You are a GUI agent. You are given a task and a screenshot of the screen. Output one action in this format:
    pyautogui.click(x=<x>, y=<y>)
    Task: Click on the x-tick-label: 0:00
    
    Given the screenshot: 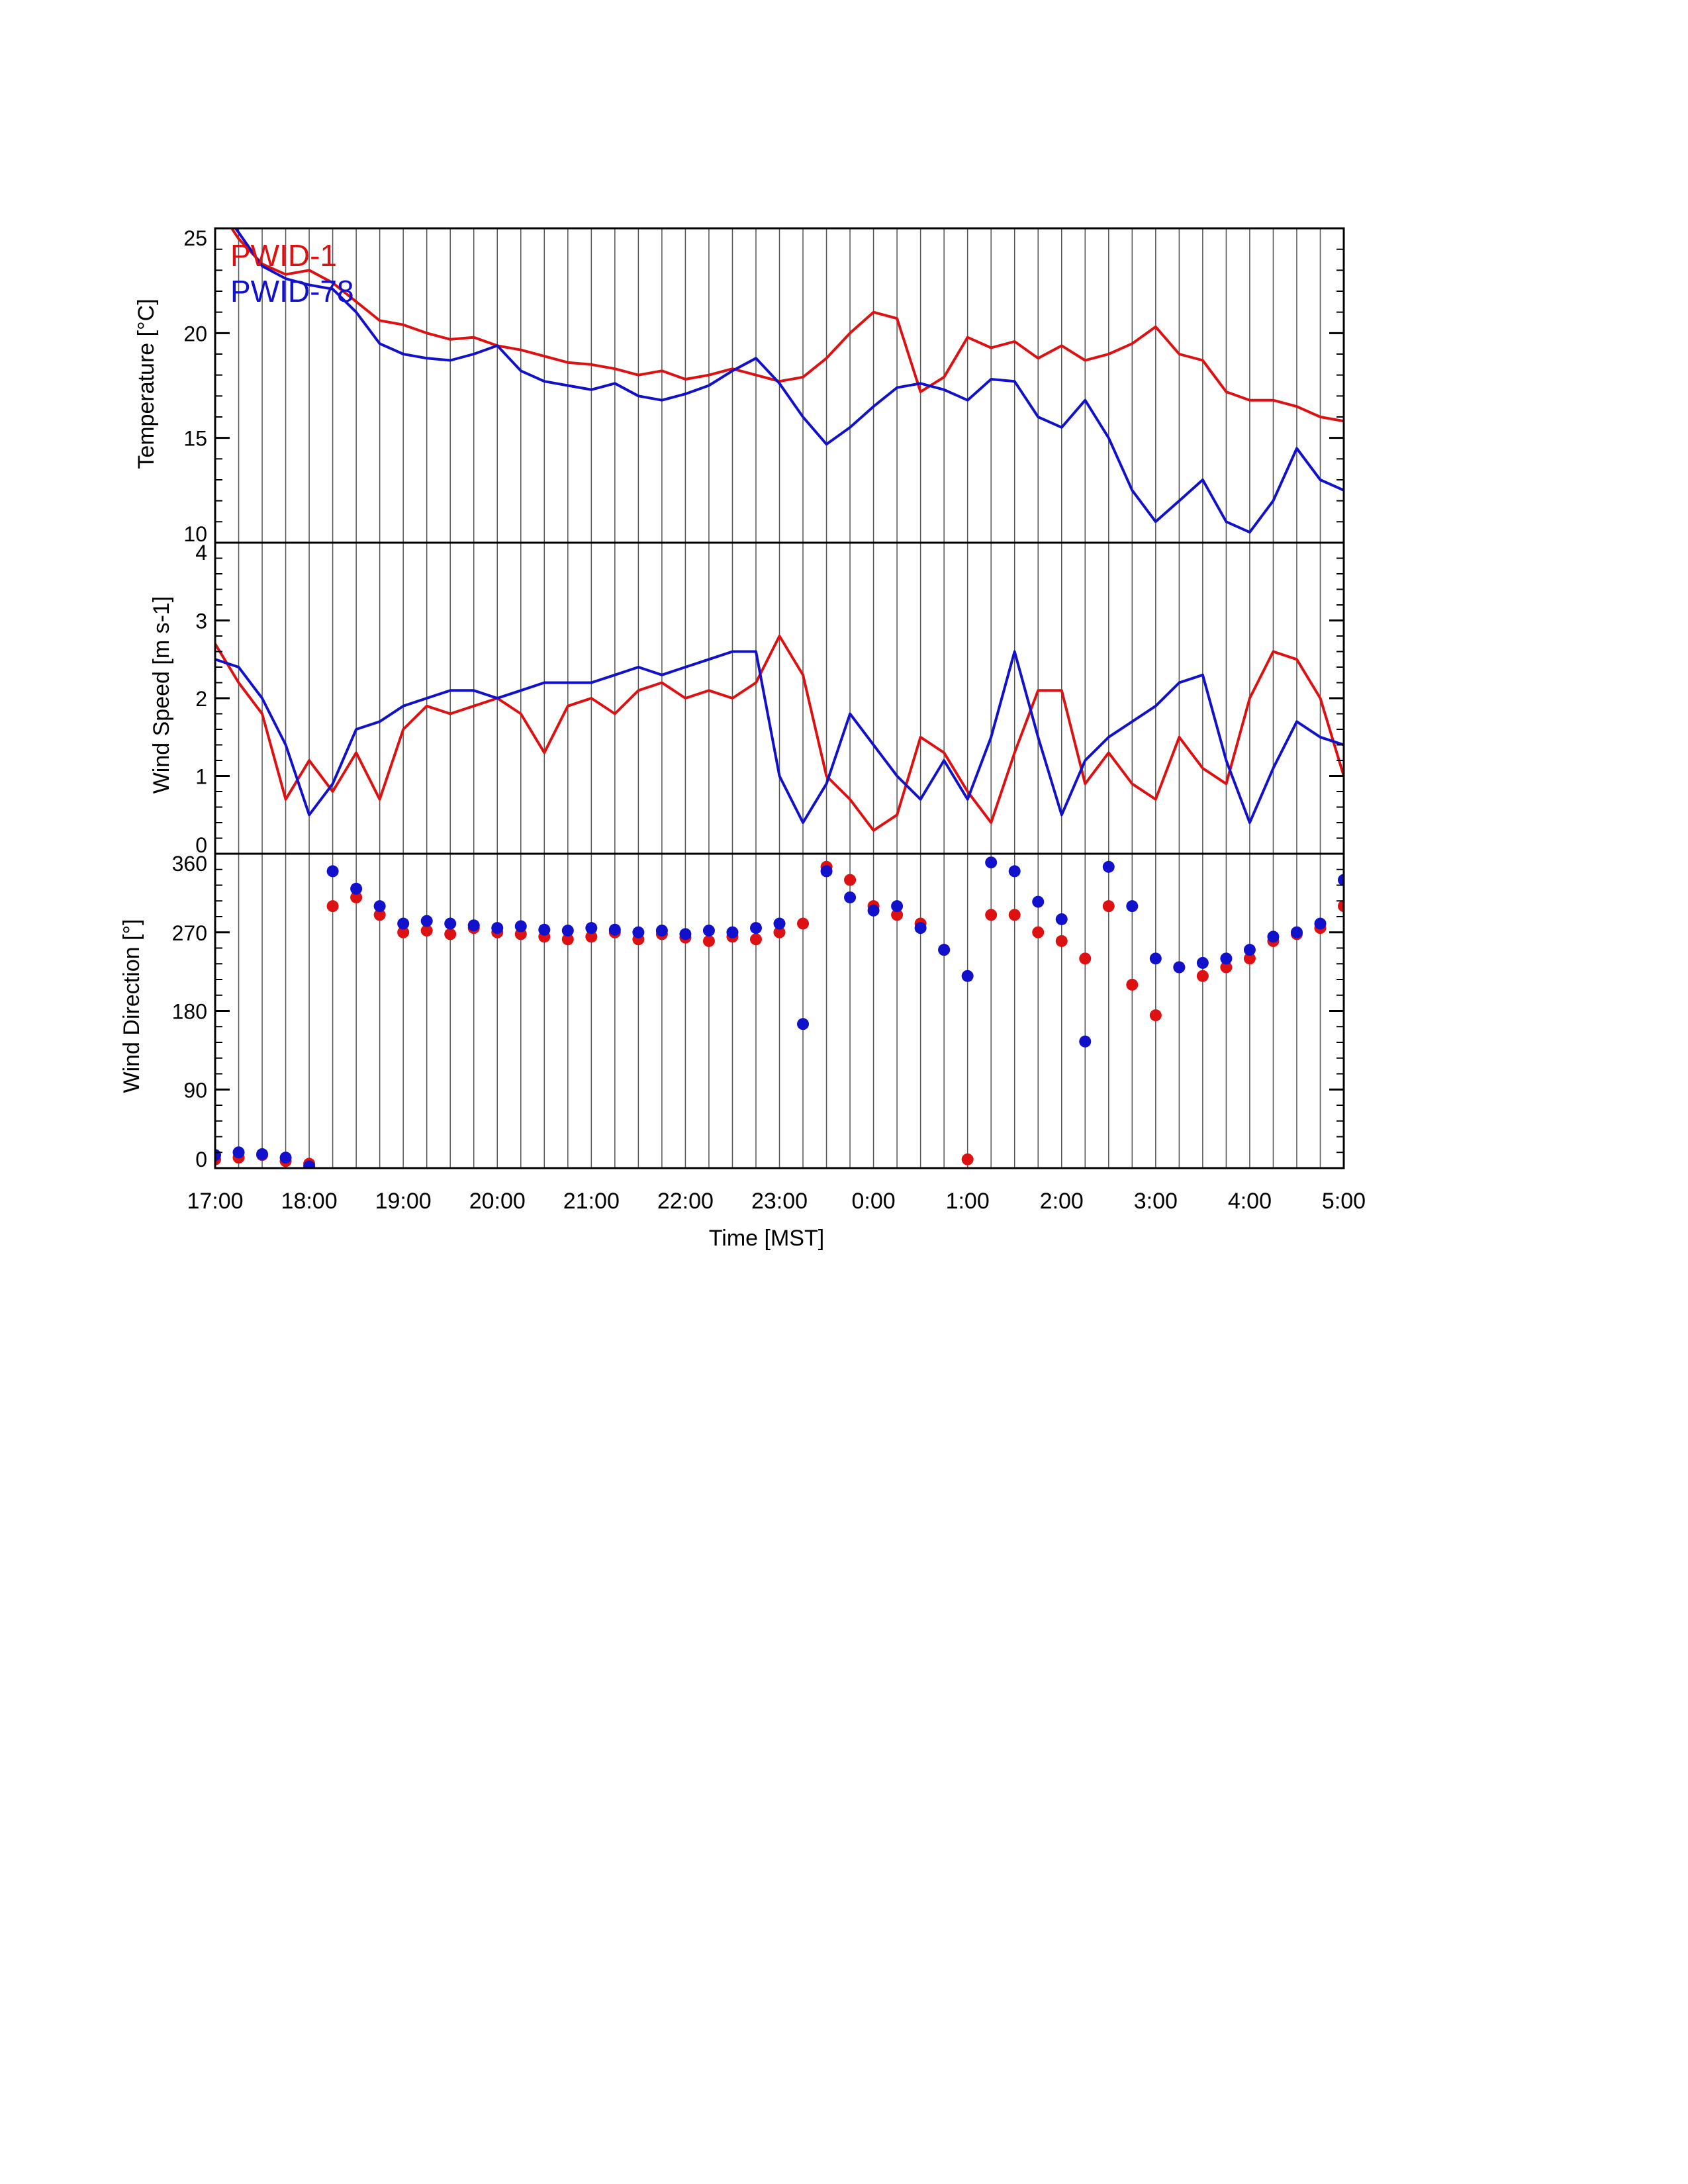 What is the action you would take?
    pyautogui.click(x=873, y=1201)
    